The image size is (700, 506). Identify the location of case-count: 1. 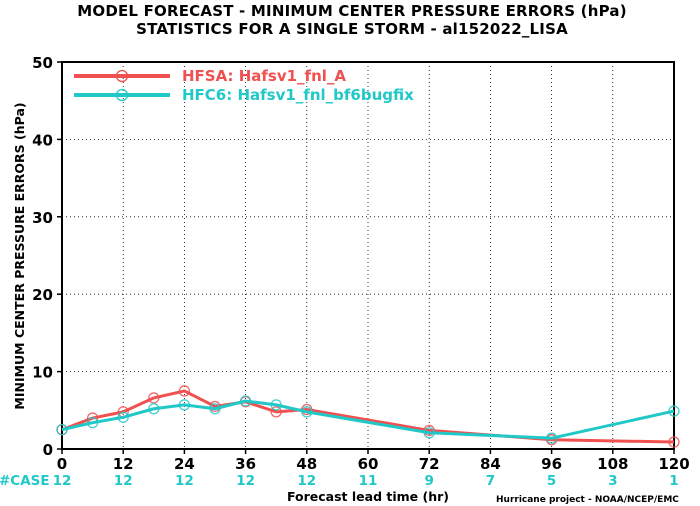
(673, 481).